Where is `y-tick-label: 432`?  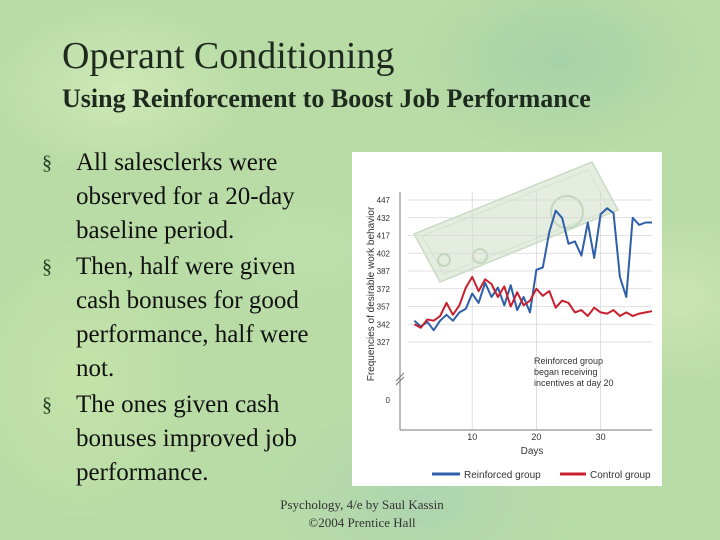
y-tick-label: 432 is located at coordinates (384, 218).